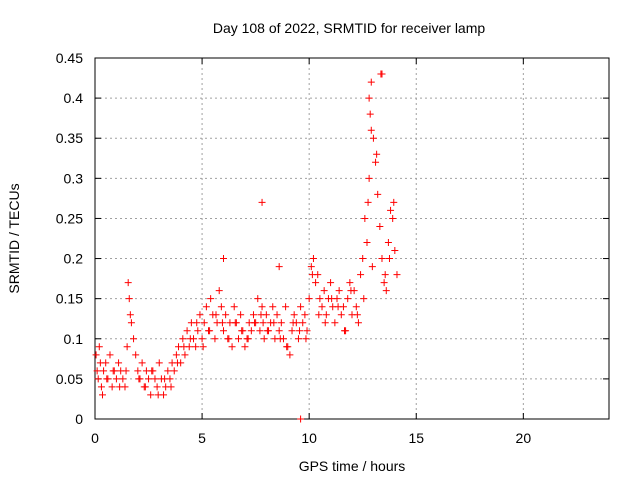 This screenshot has height=485, width=640. I want to click on x-tick-label: 15, so click(416, 438).